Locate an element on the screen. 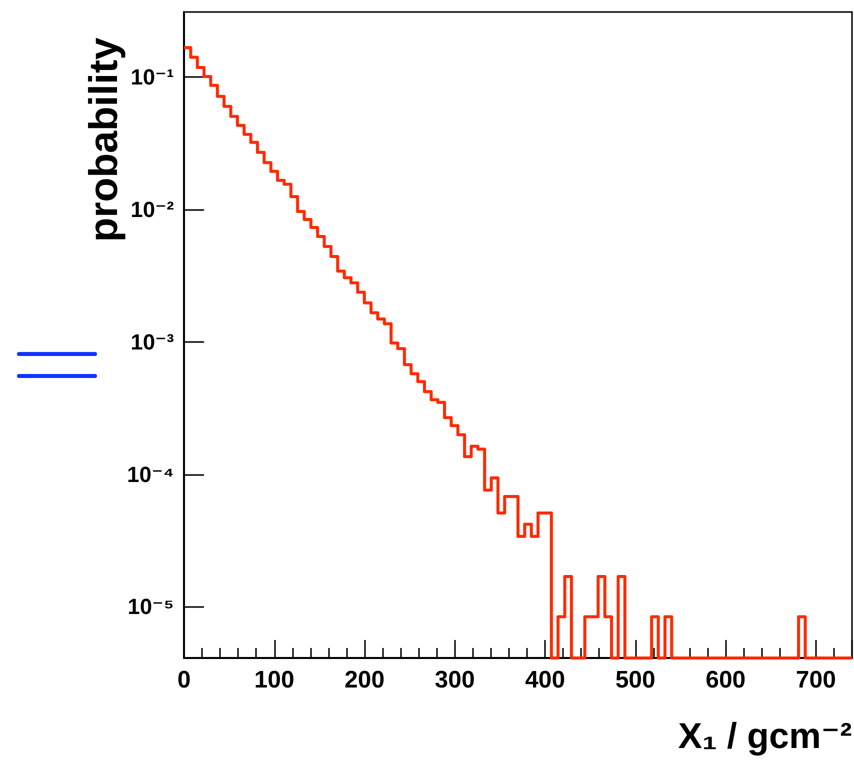 The image size is (854, 769). y-tick-label: 10⁻² is located at coordinates (152, 209).